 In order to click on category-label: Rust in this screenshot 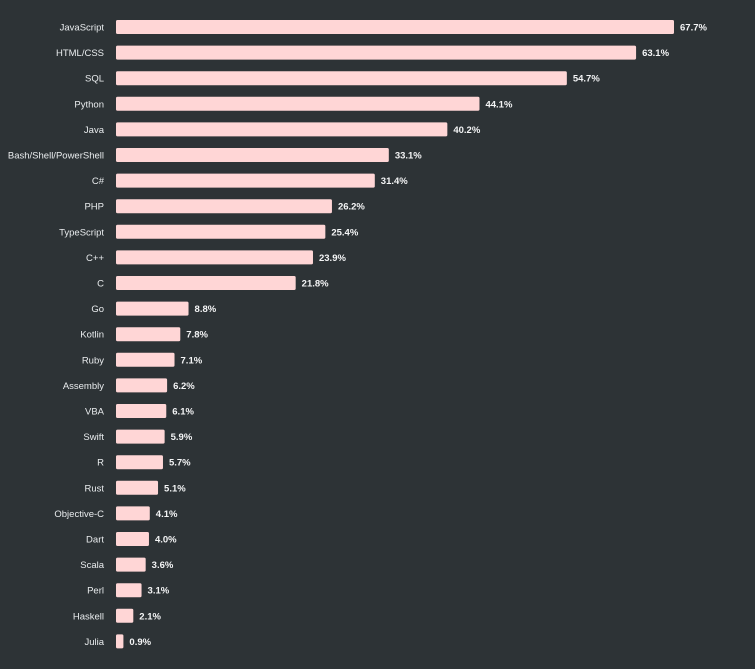, I will do `click(94, 488)`.